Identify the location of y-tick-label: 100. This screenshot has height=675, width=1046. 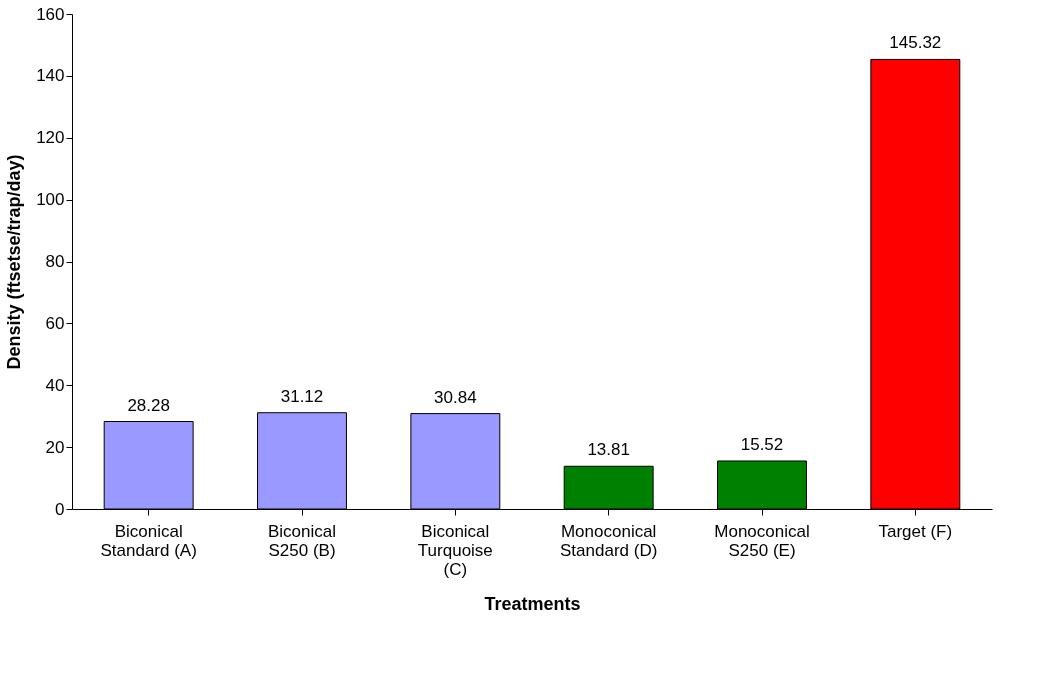
(50, 200).